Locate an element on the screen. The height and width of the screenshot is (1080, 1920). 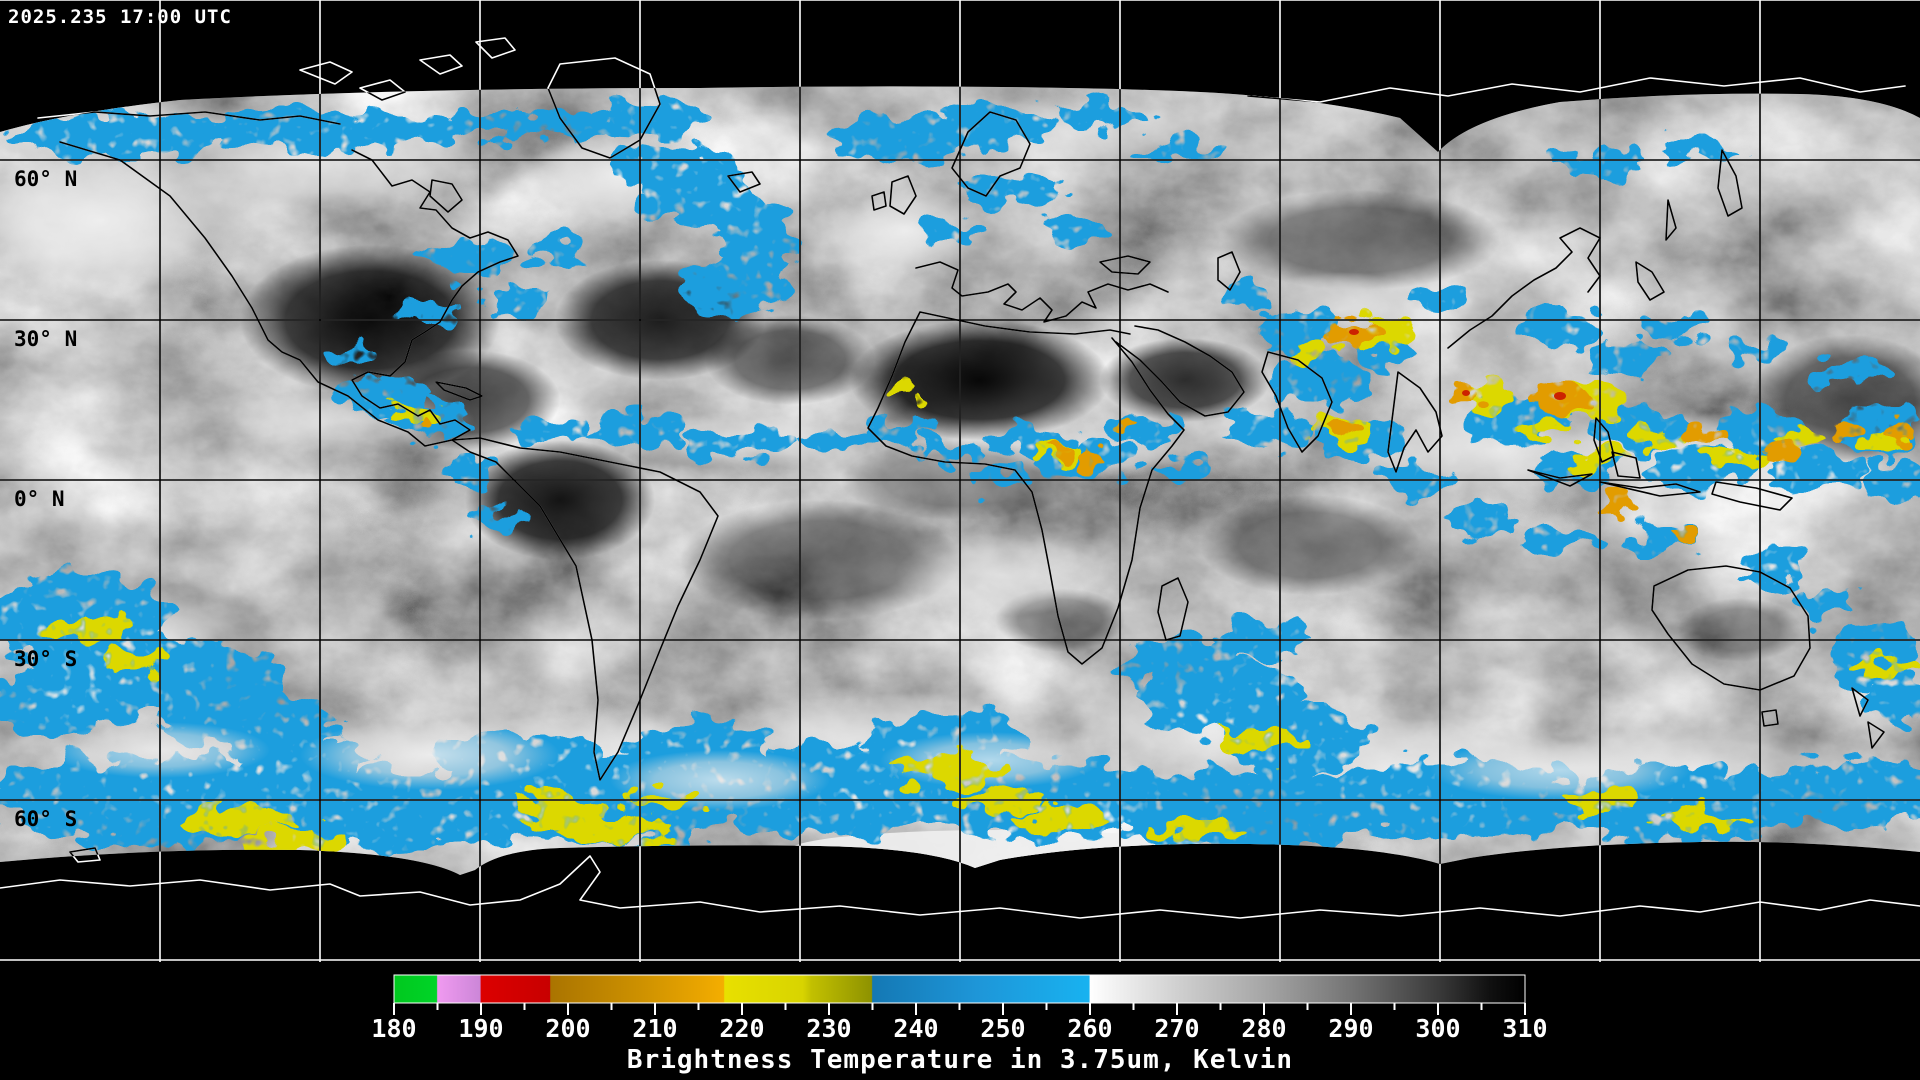
latitude-label: 0° N is located at coordinates (39, 499).